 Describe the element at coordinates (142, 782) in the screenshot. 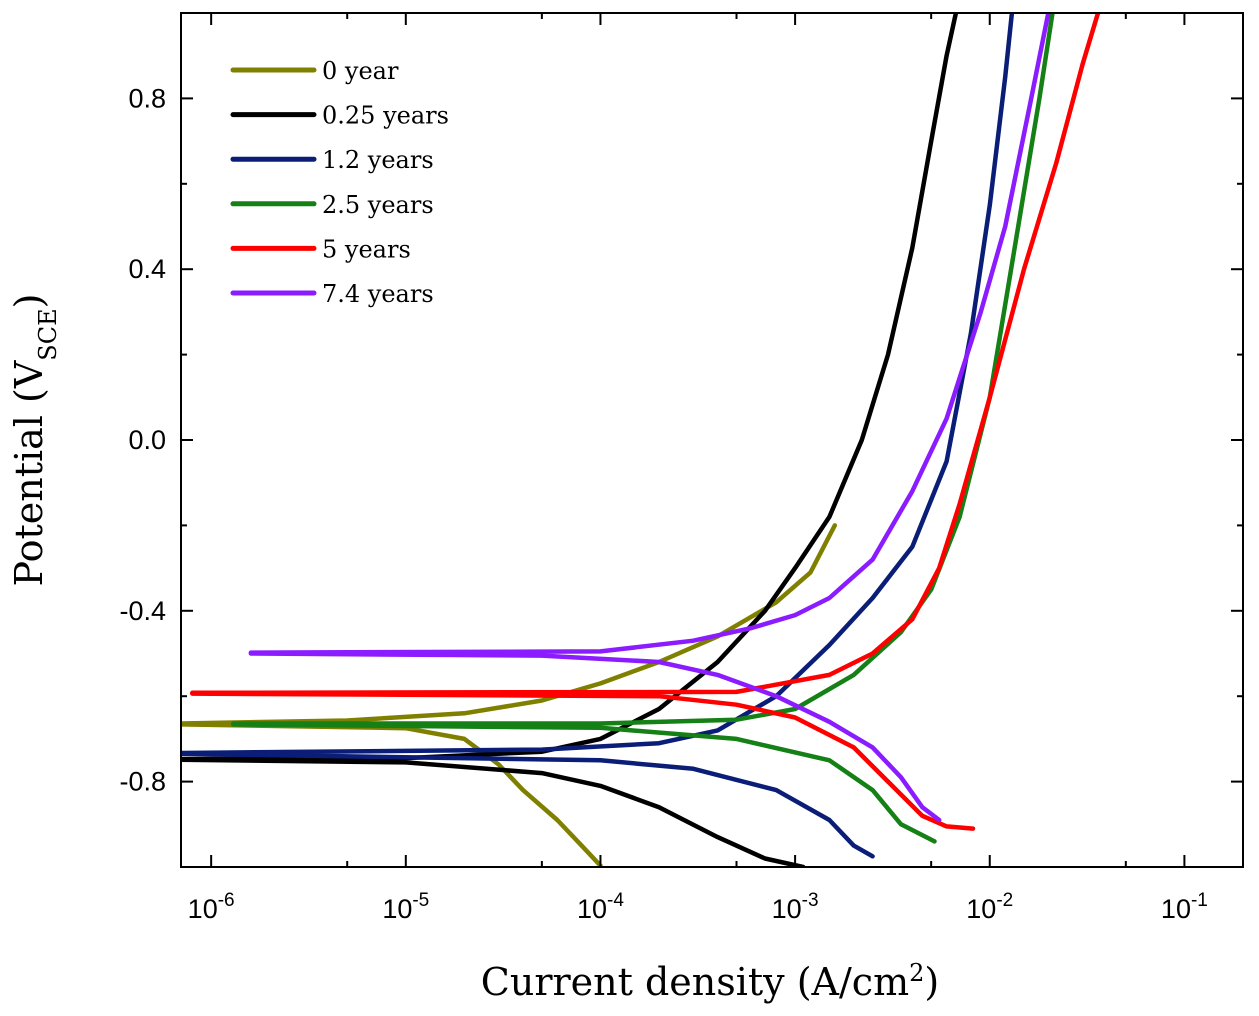

I see `y-tick-label: -0.8` at that location.